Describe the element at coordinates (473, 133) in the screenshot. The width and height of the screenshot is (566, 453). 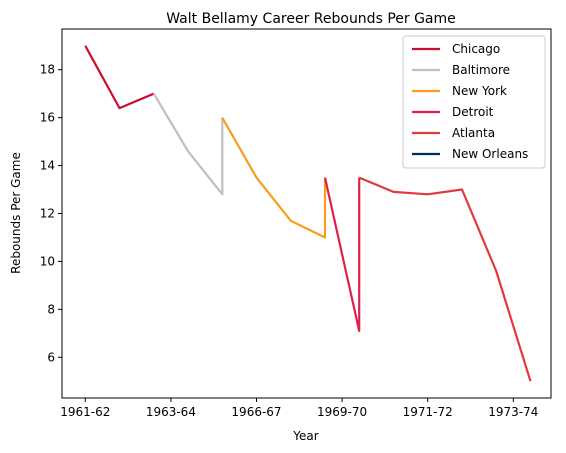
I see `legend-label: Atlanta` at that location.